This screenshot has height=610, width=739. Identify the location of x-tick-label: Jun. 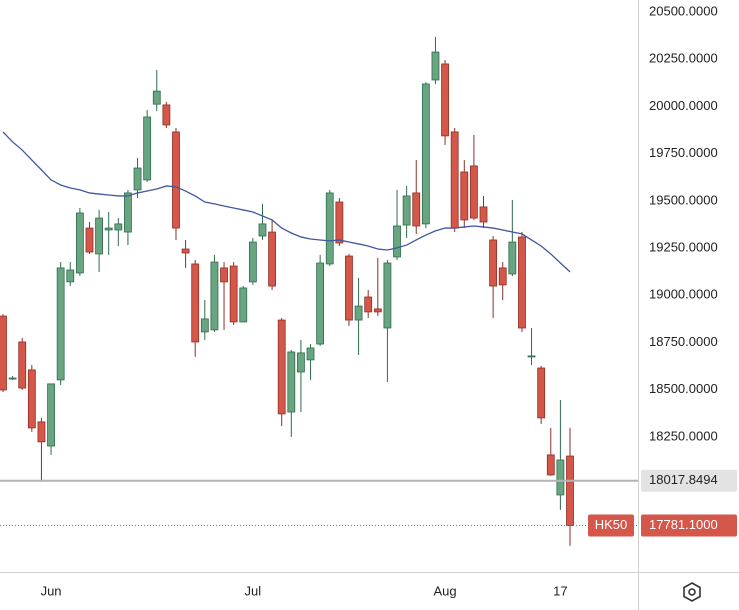
(51, 590).